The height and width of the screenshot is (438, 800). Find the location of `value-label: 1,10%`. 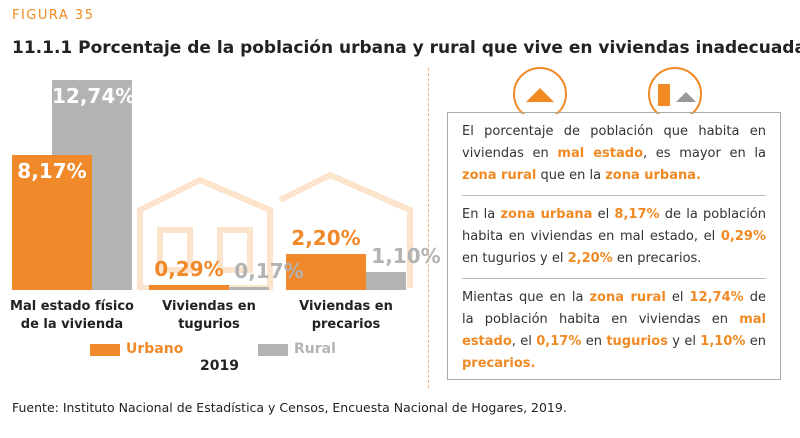

value-label: 1,10% is located at coordinates (406, 255).